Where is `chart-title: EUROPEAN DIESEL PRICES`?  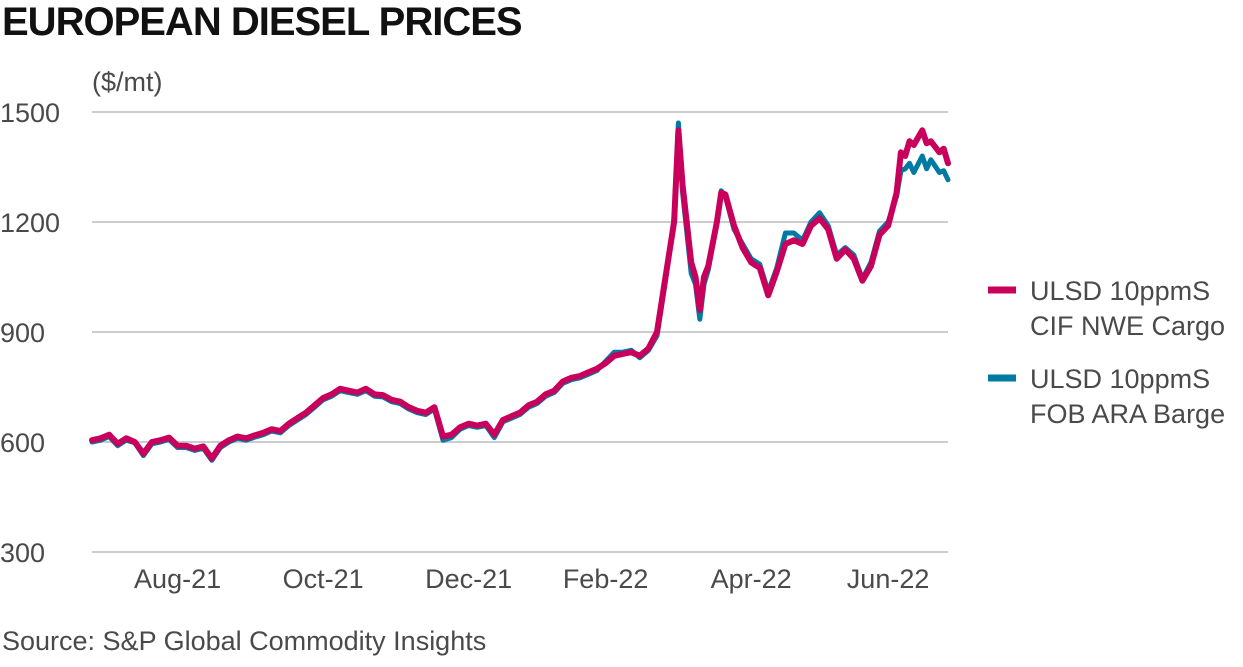
chart-title: EUROPEAN DIESEL PRICES is located at coordinates (262, 22).